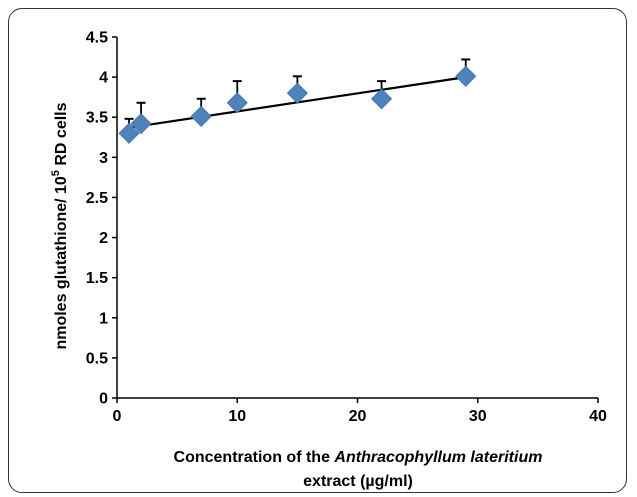 This screenshot has width=637, height=497. I want to click on y-tick-label: 3, so click(103, 158).